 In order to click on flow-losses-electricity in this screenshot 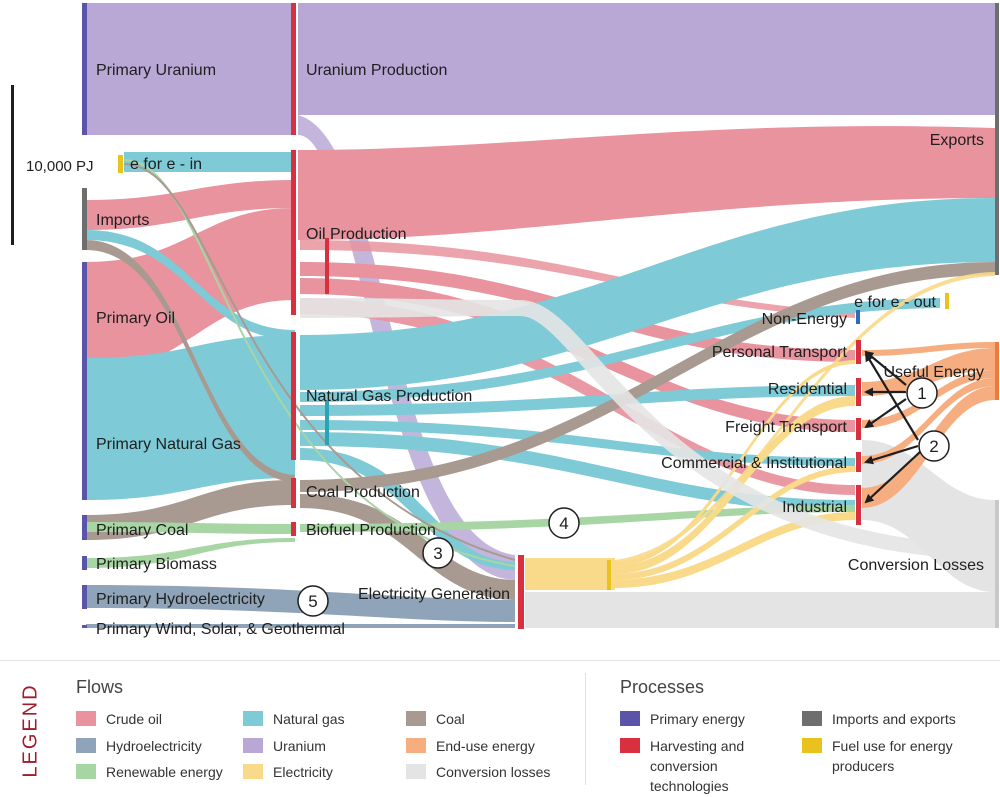, I will do `click(760, 610)`.